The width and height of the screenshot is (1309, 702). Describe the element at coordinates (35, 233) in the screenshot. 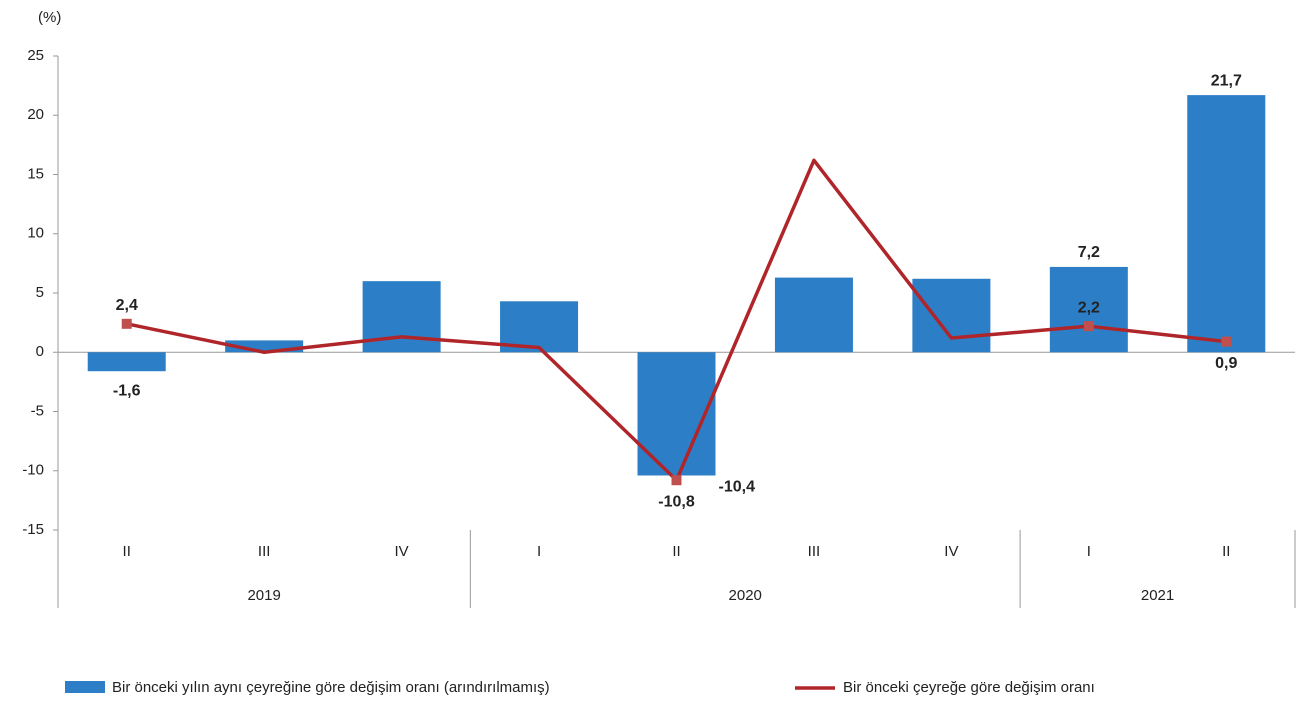

I see `y-tick-label: 10` at that location.